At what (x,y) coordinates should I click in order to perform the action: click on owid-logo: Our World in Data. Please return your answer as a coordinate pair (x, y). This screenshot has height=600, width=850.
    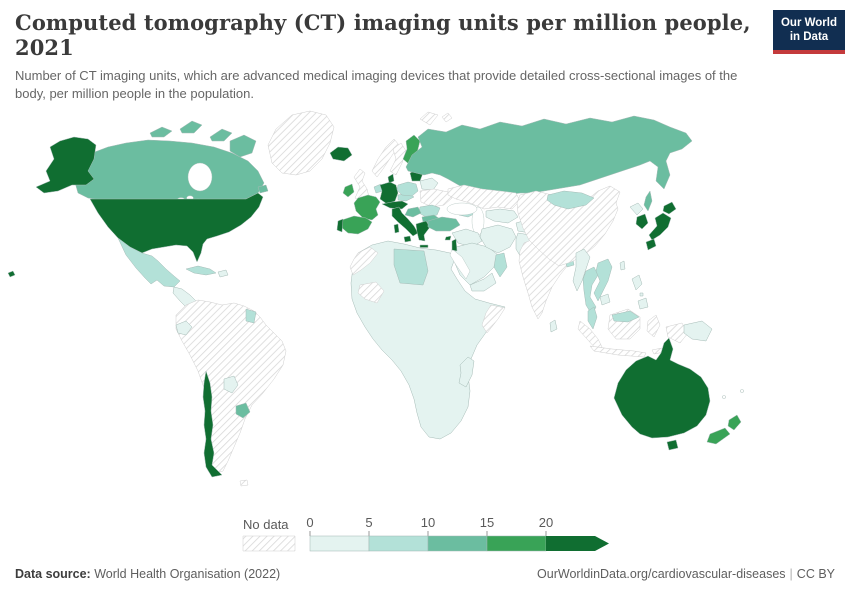
    Looking at the image, I should click on (809, 32).